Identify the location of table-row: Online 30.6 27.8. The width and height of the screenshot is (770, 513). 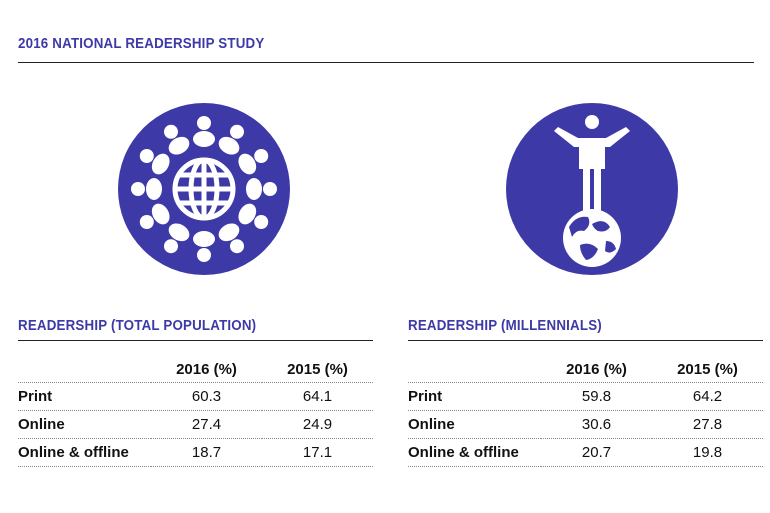
(585, 425).